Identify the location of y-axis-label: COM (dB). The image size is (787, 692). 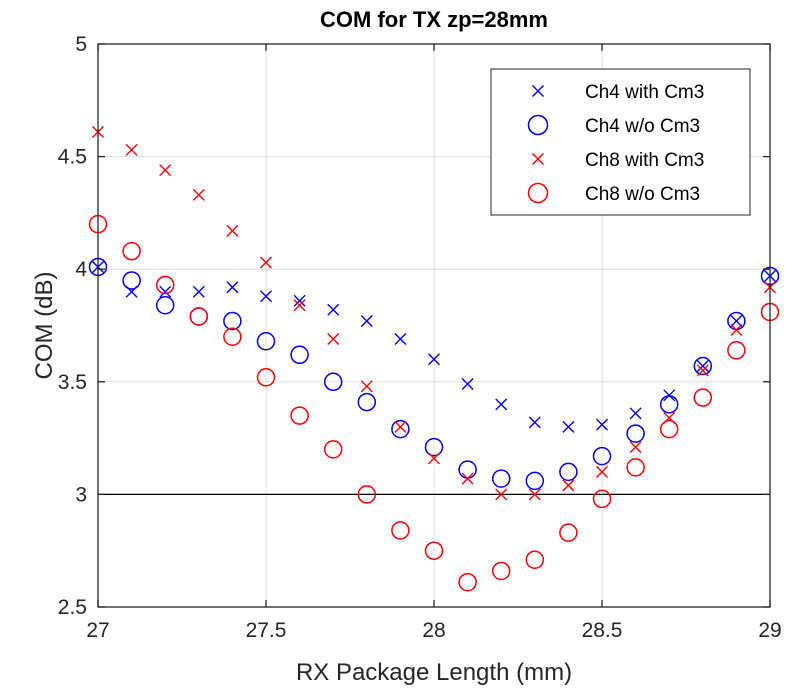
(44, 326).